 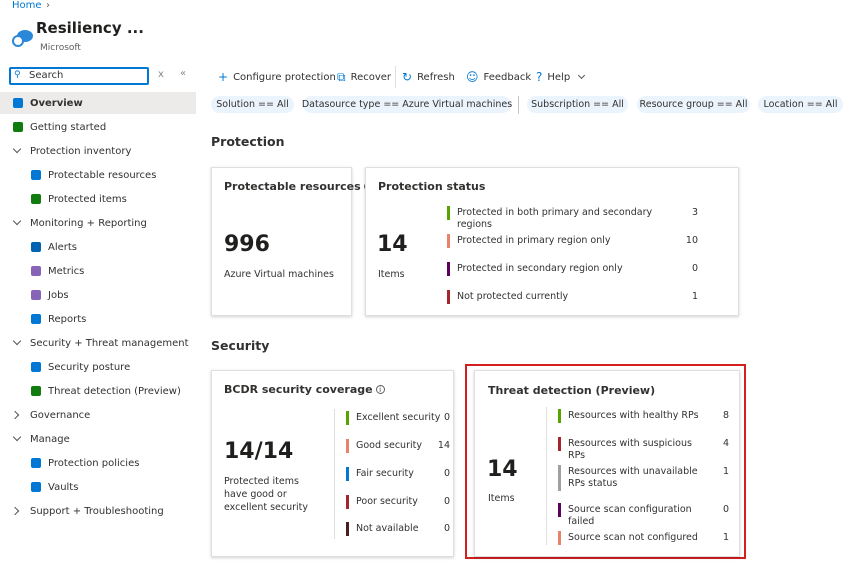 What do you see at coordinates (800, 104) in the screenshot?
I see `filter-pill: Location == All` at bounding box center [800, 104].